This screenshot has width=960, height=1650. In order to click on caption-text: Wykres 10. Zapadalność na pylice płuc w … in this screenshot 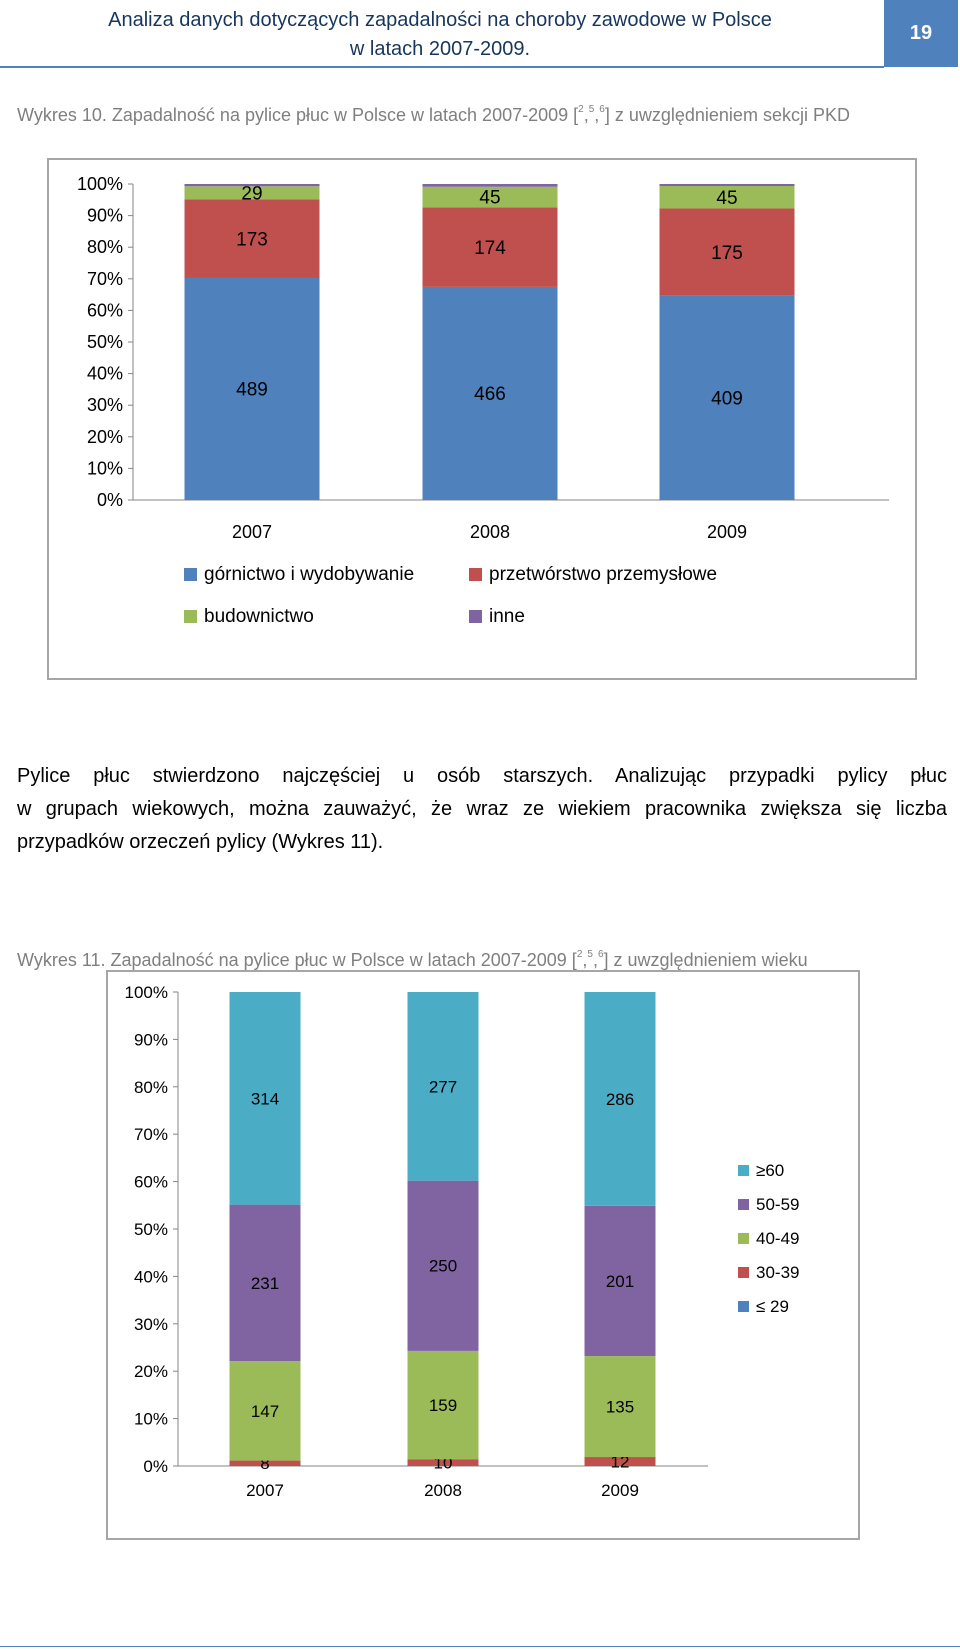, I will do `click(298, 115)`.